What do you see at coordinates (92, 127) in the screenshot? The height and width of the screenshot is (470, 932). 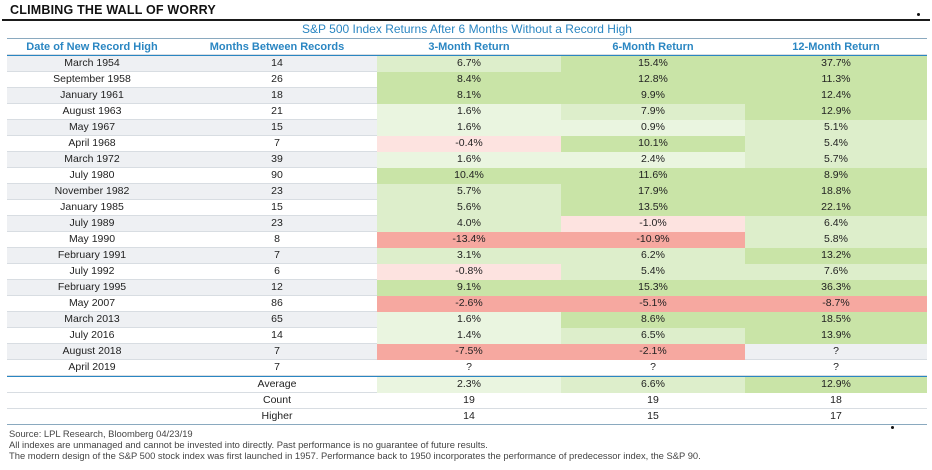 I see `cell-date: May 1967` at bounding box center [92, 127].